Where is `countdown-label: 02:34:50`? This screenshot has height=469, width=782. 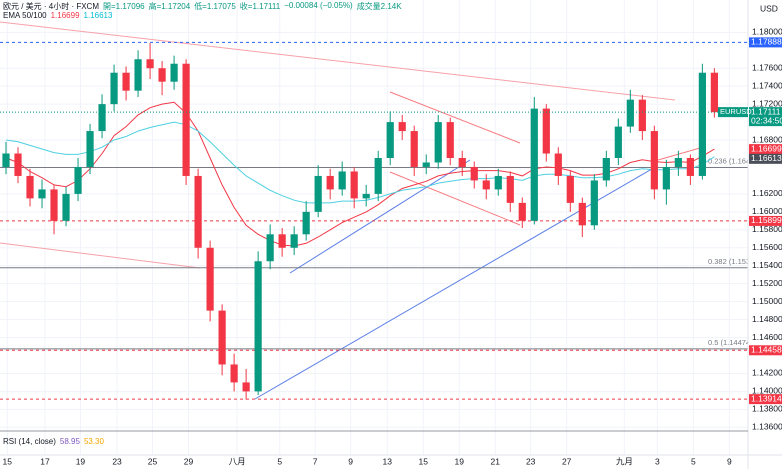
countdown-label: 02:34:50 is located at coordinates (766, 120).